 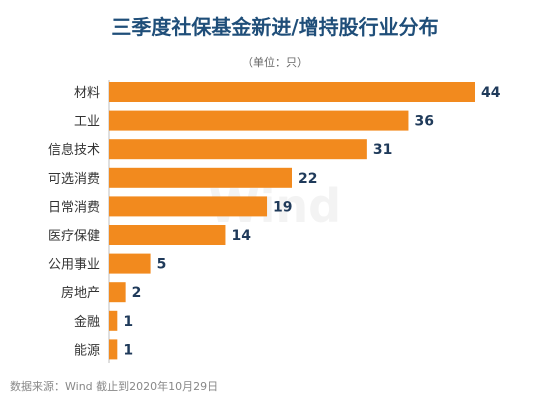 What do you see at coordinates (382, 150) in the screenshot?
I see `value-label-cat-2: 31` at bounding box center [382, 150].